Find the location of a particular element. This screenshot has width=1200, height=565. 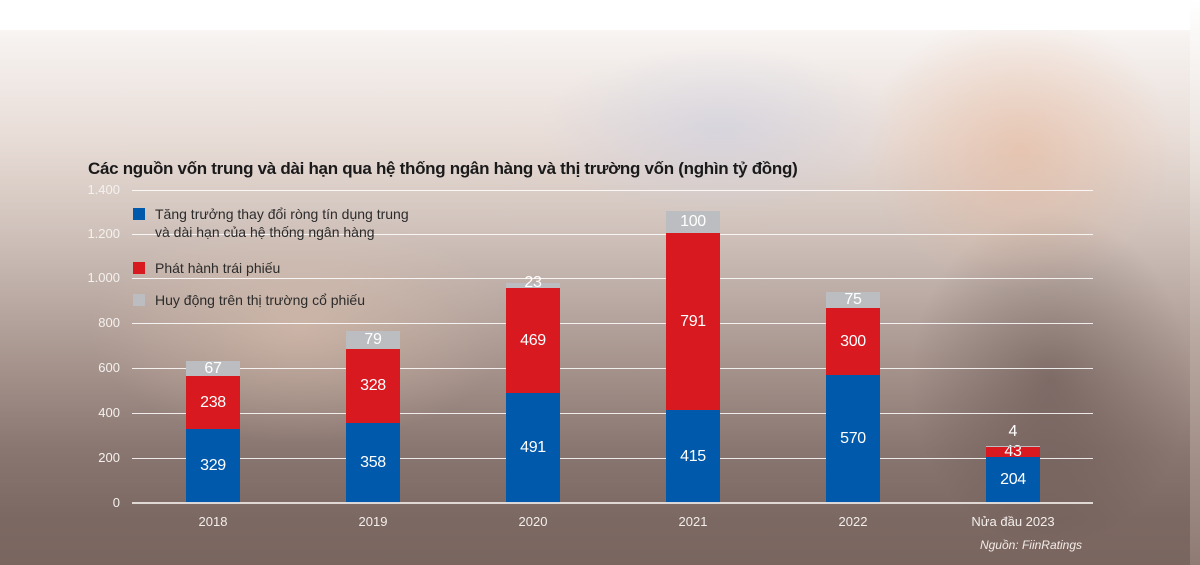

legend-swatch-gray is located at coordinates (139, 300).